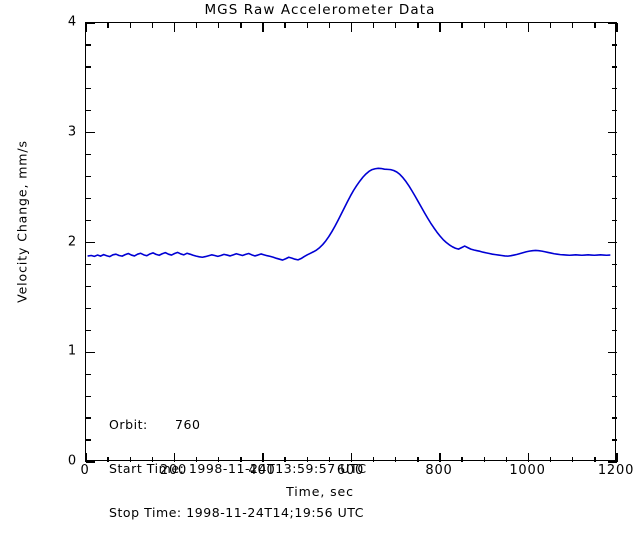 The image size is (640, 550). What do you see at coordinates (350, 470) in the screenshot?
I see `x-tick-label: 600` at bounding box center [350, 470].